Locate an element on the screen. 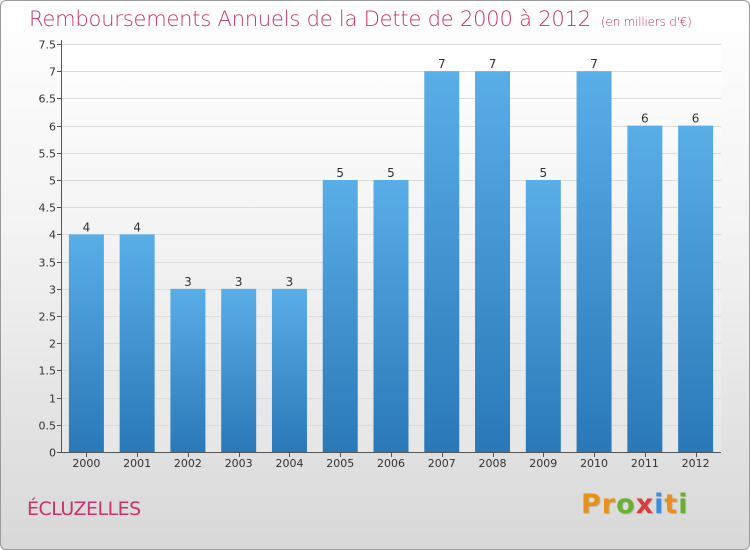 This screenshot has width=750, height=550. x-tick-label: 2002 is located at coordinates (188, 463).